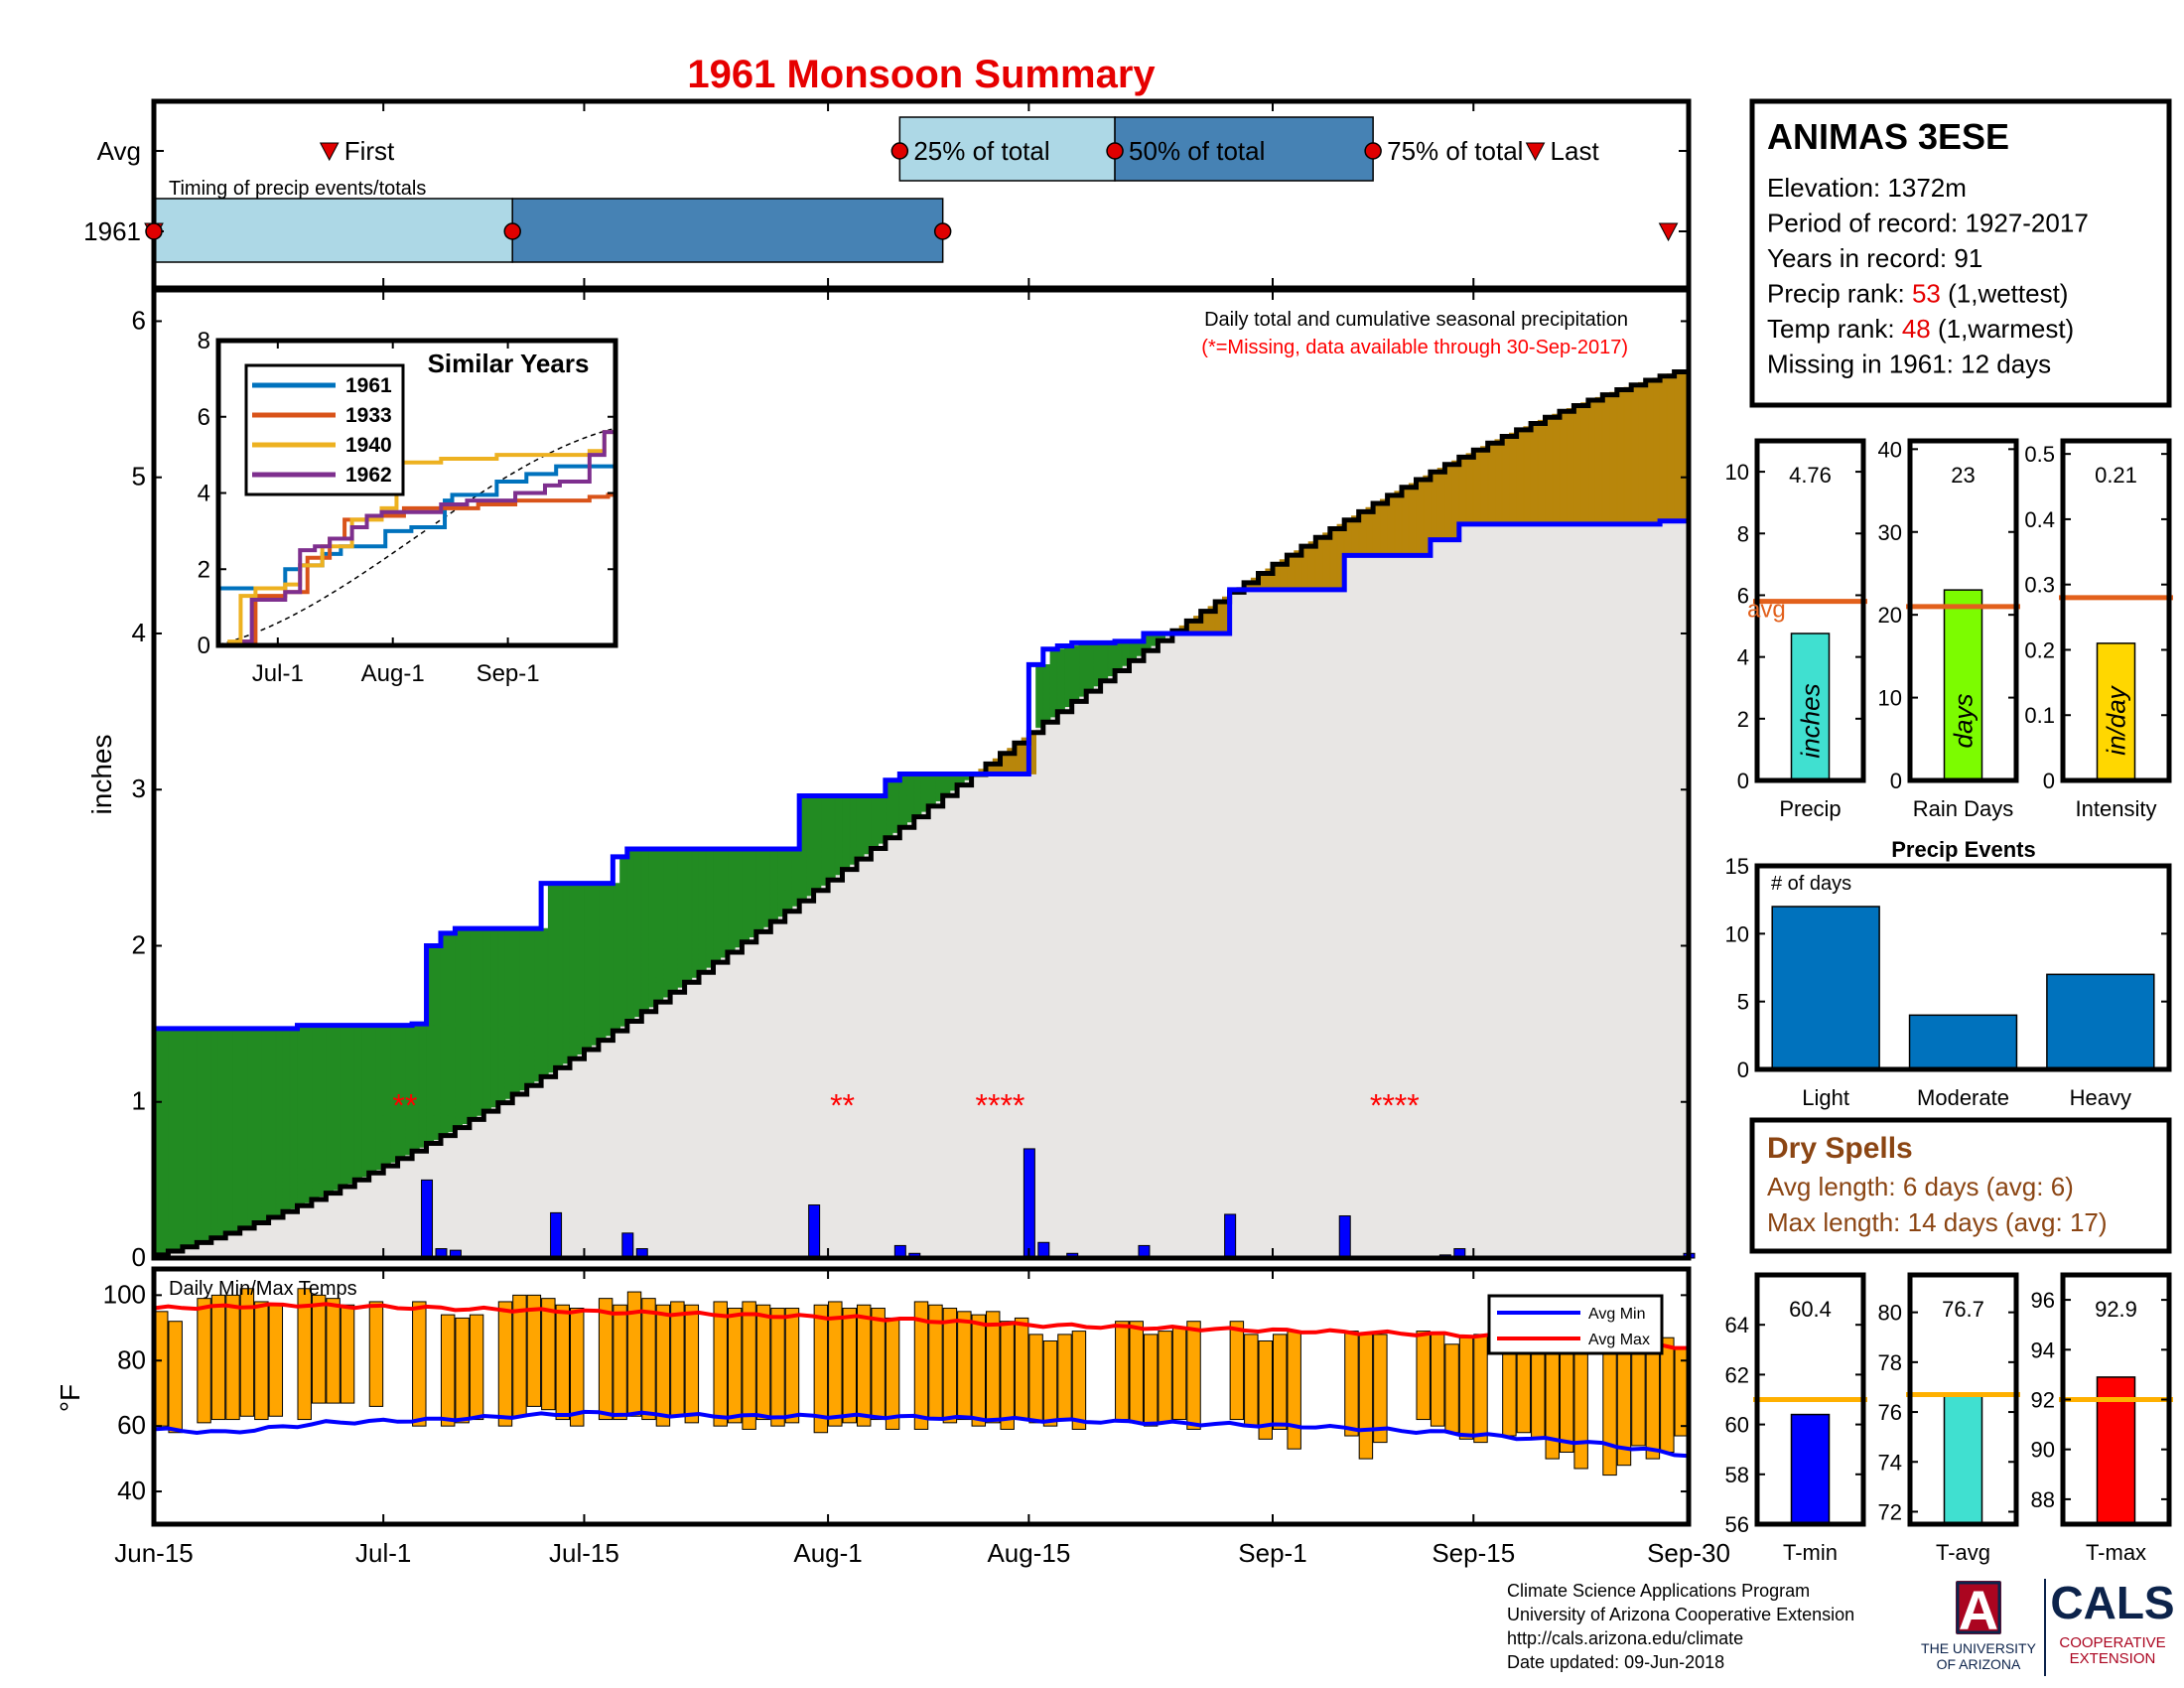 The height and width of the screenshot is (1688, 2184). Describe the element at coordinates (1896, 781) in the screenshot. I see `rain_days-y-tick-label: 0` at that location.